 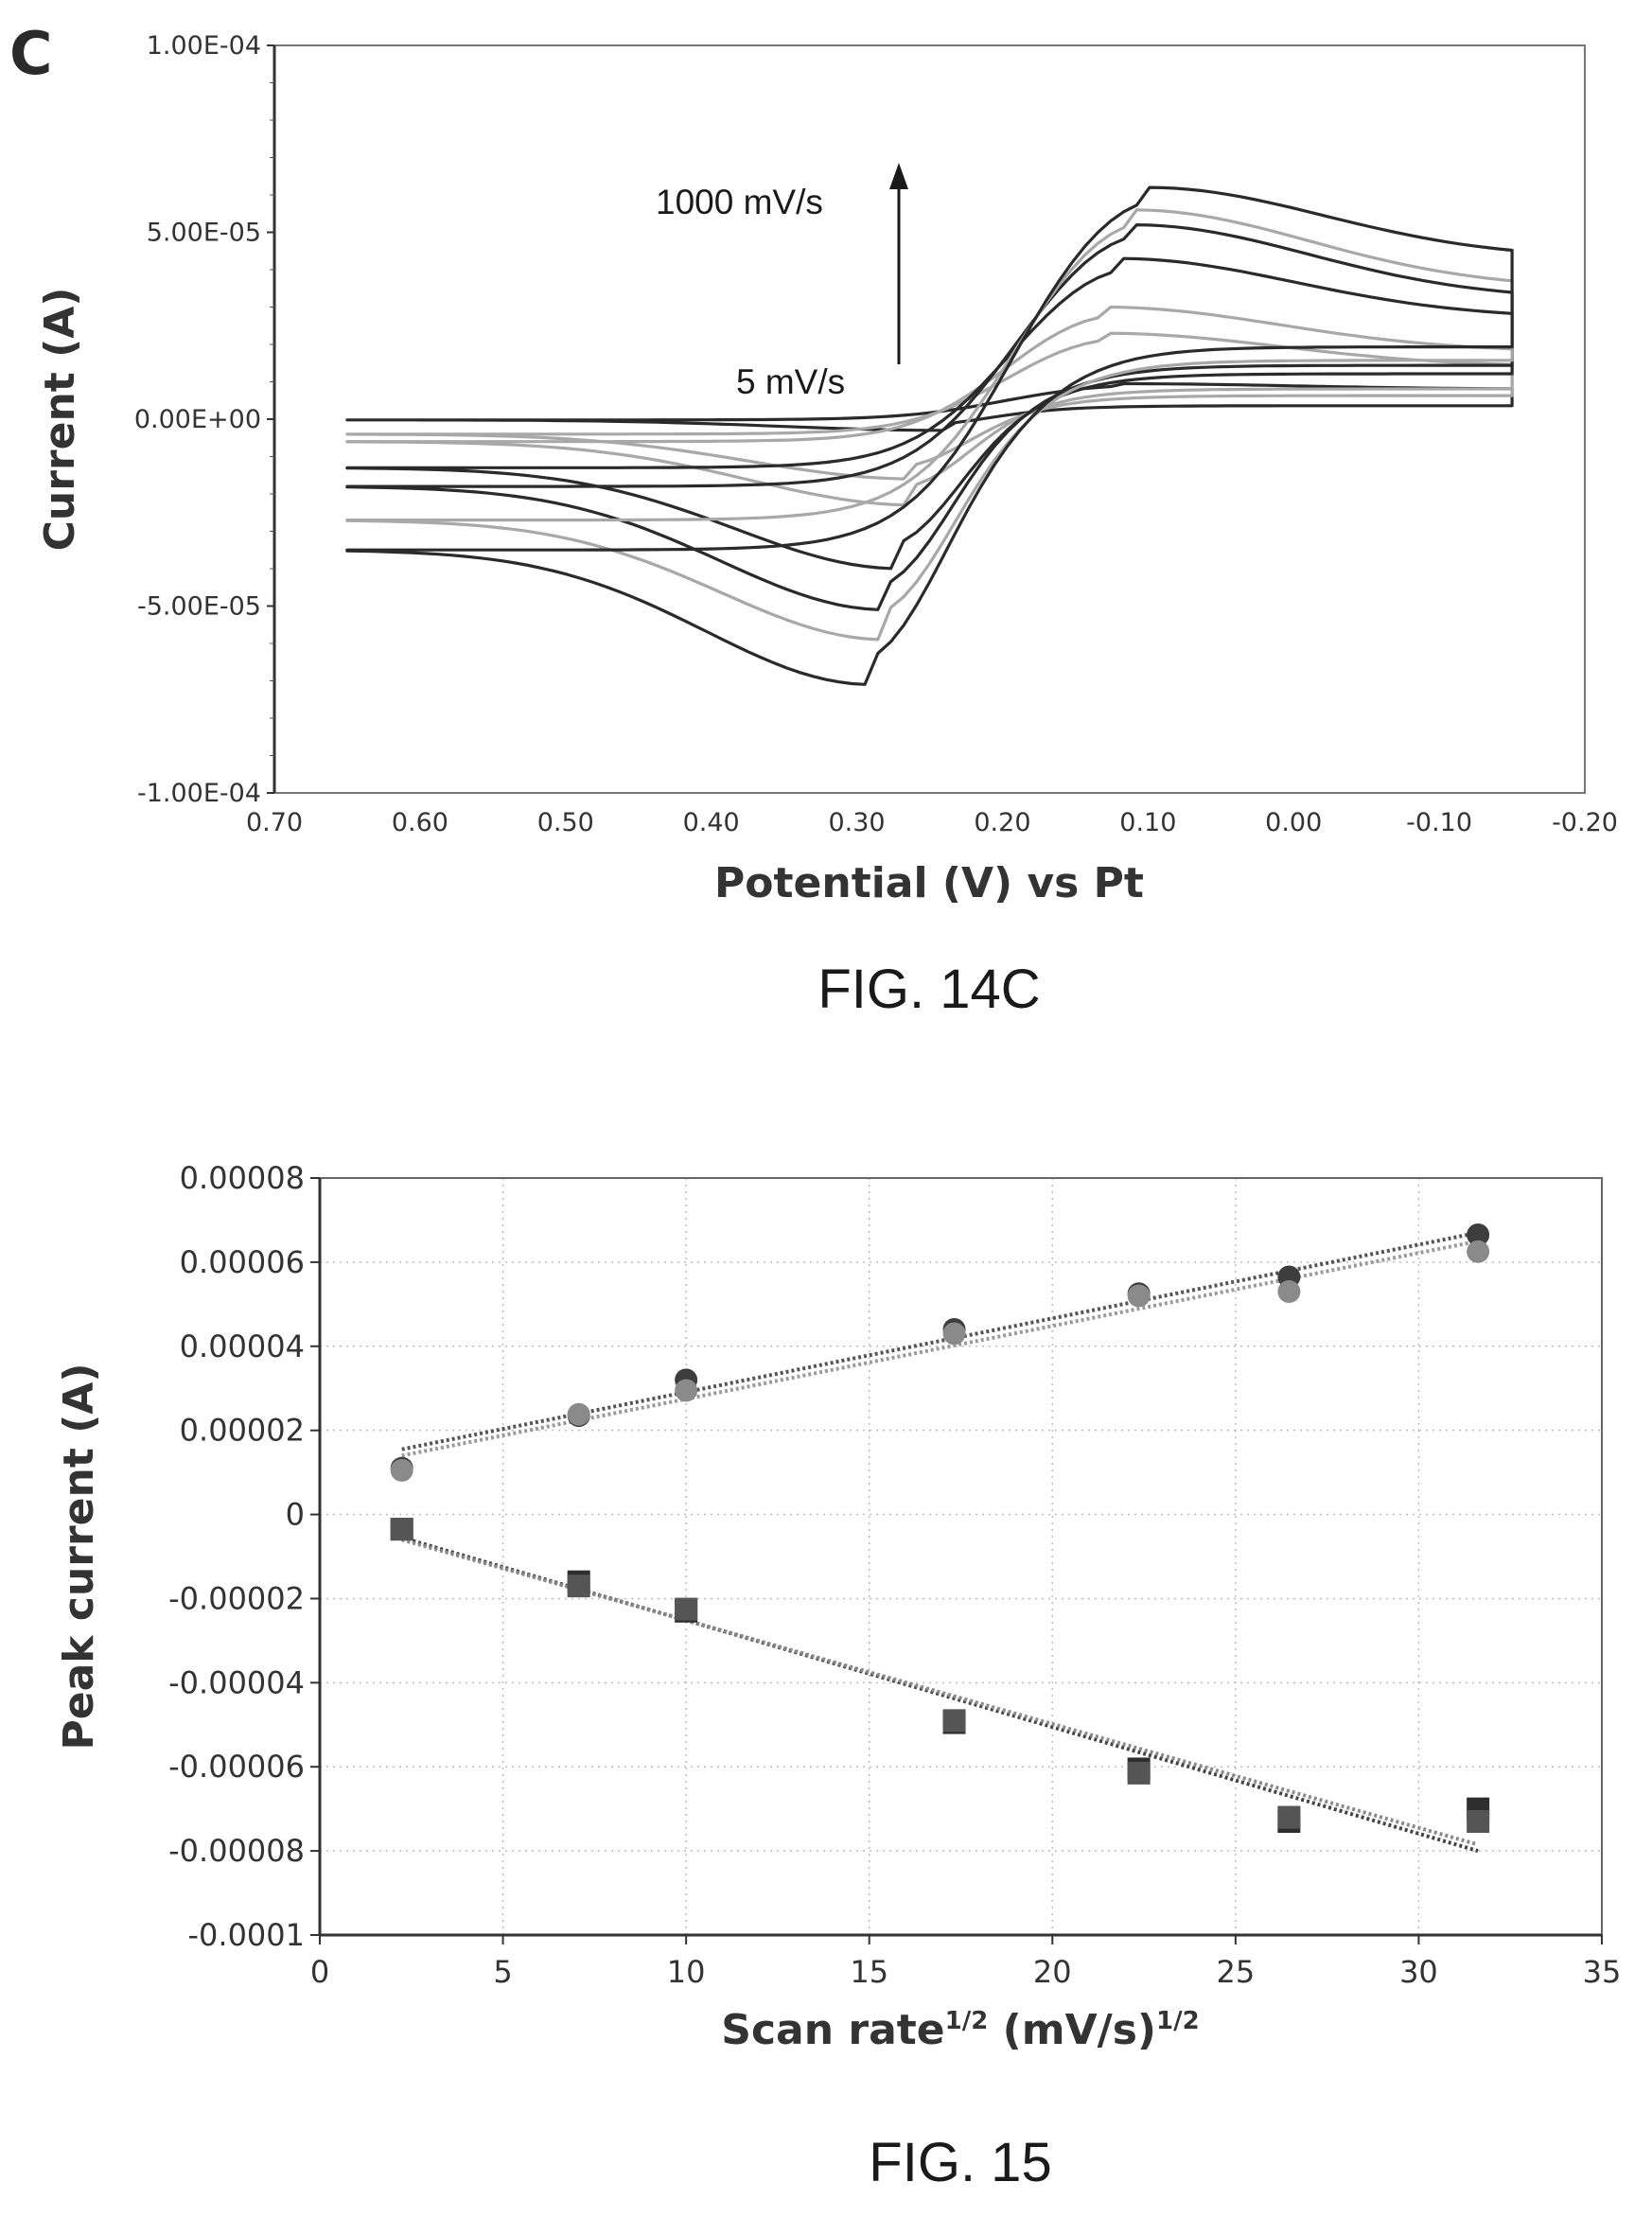 What do you see at coordinates (197, 420) in the screenshot?
I see `y-tick-label: 0.00E+00` at bounding box center [197, 420].